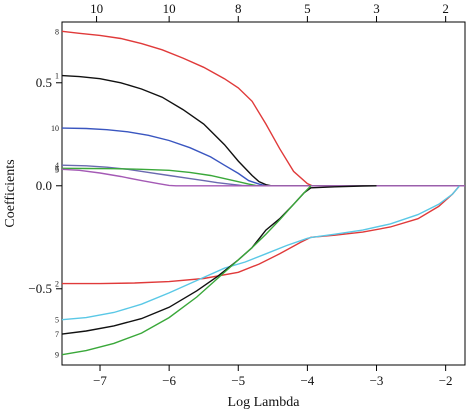  I want to click on path-label-10: 10, so click(55, 128).